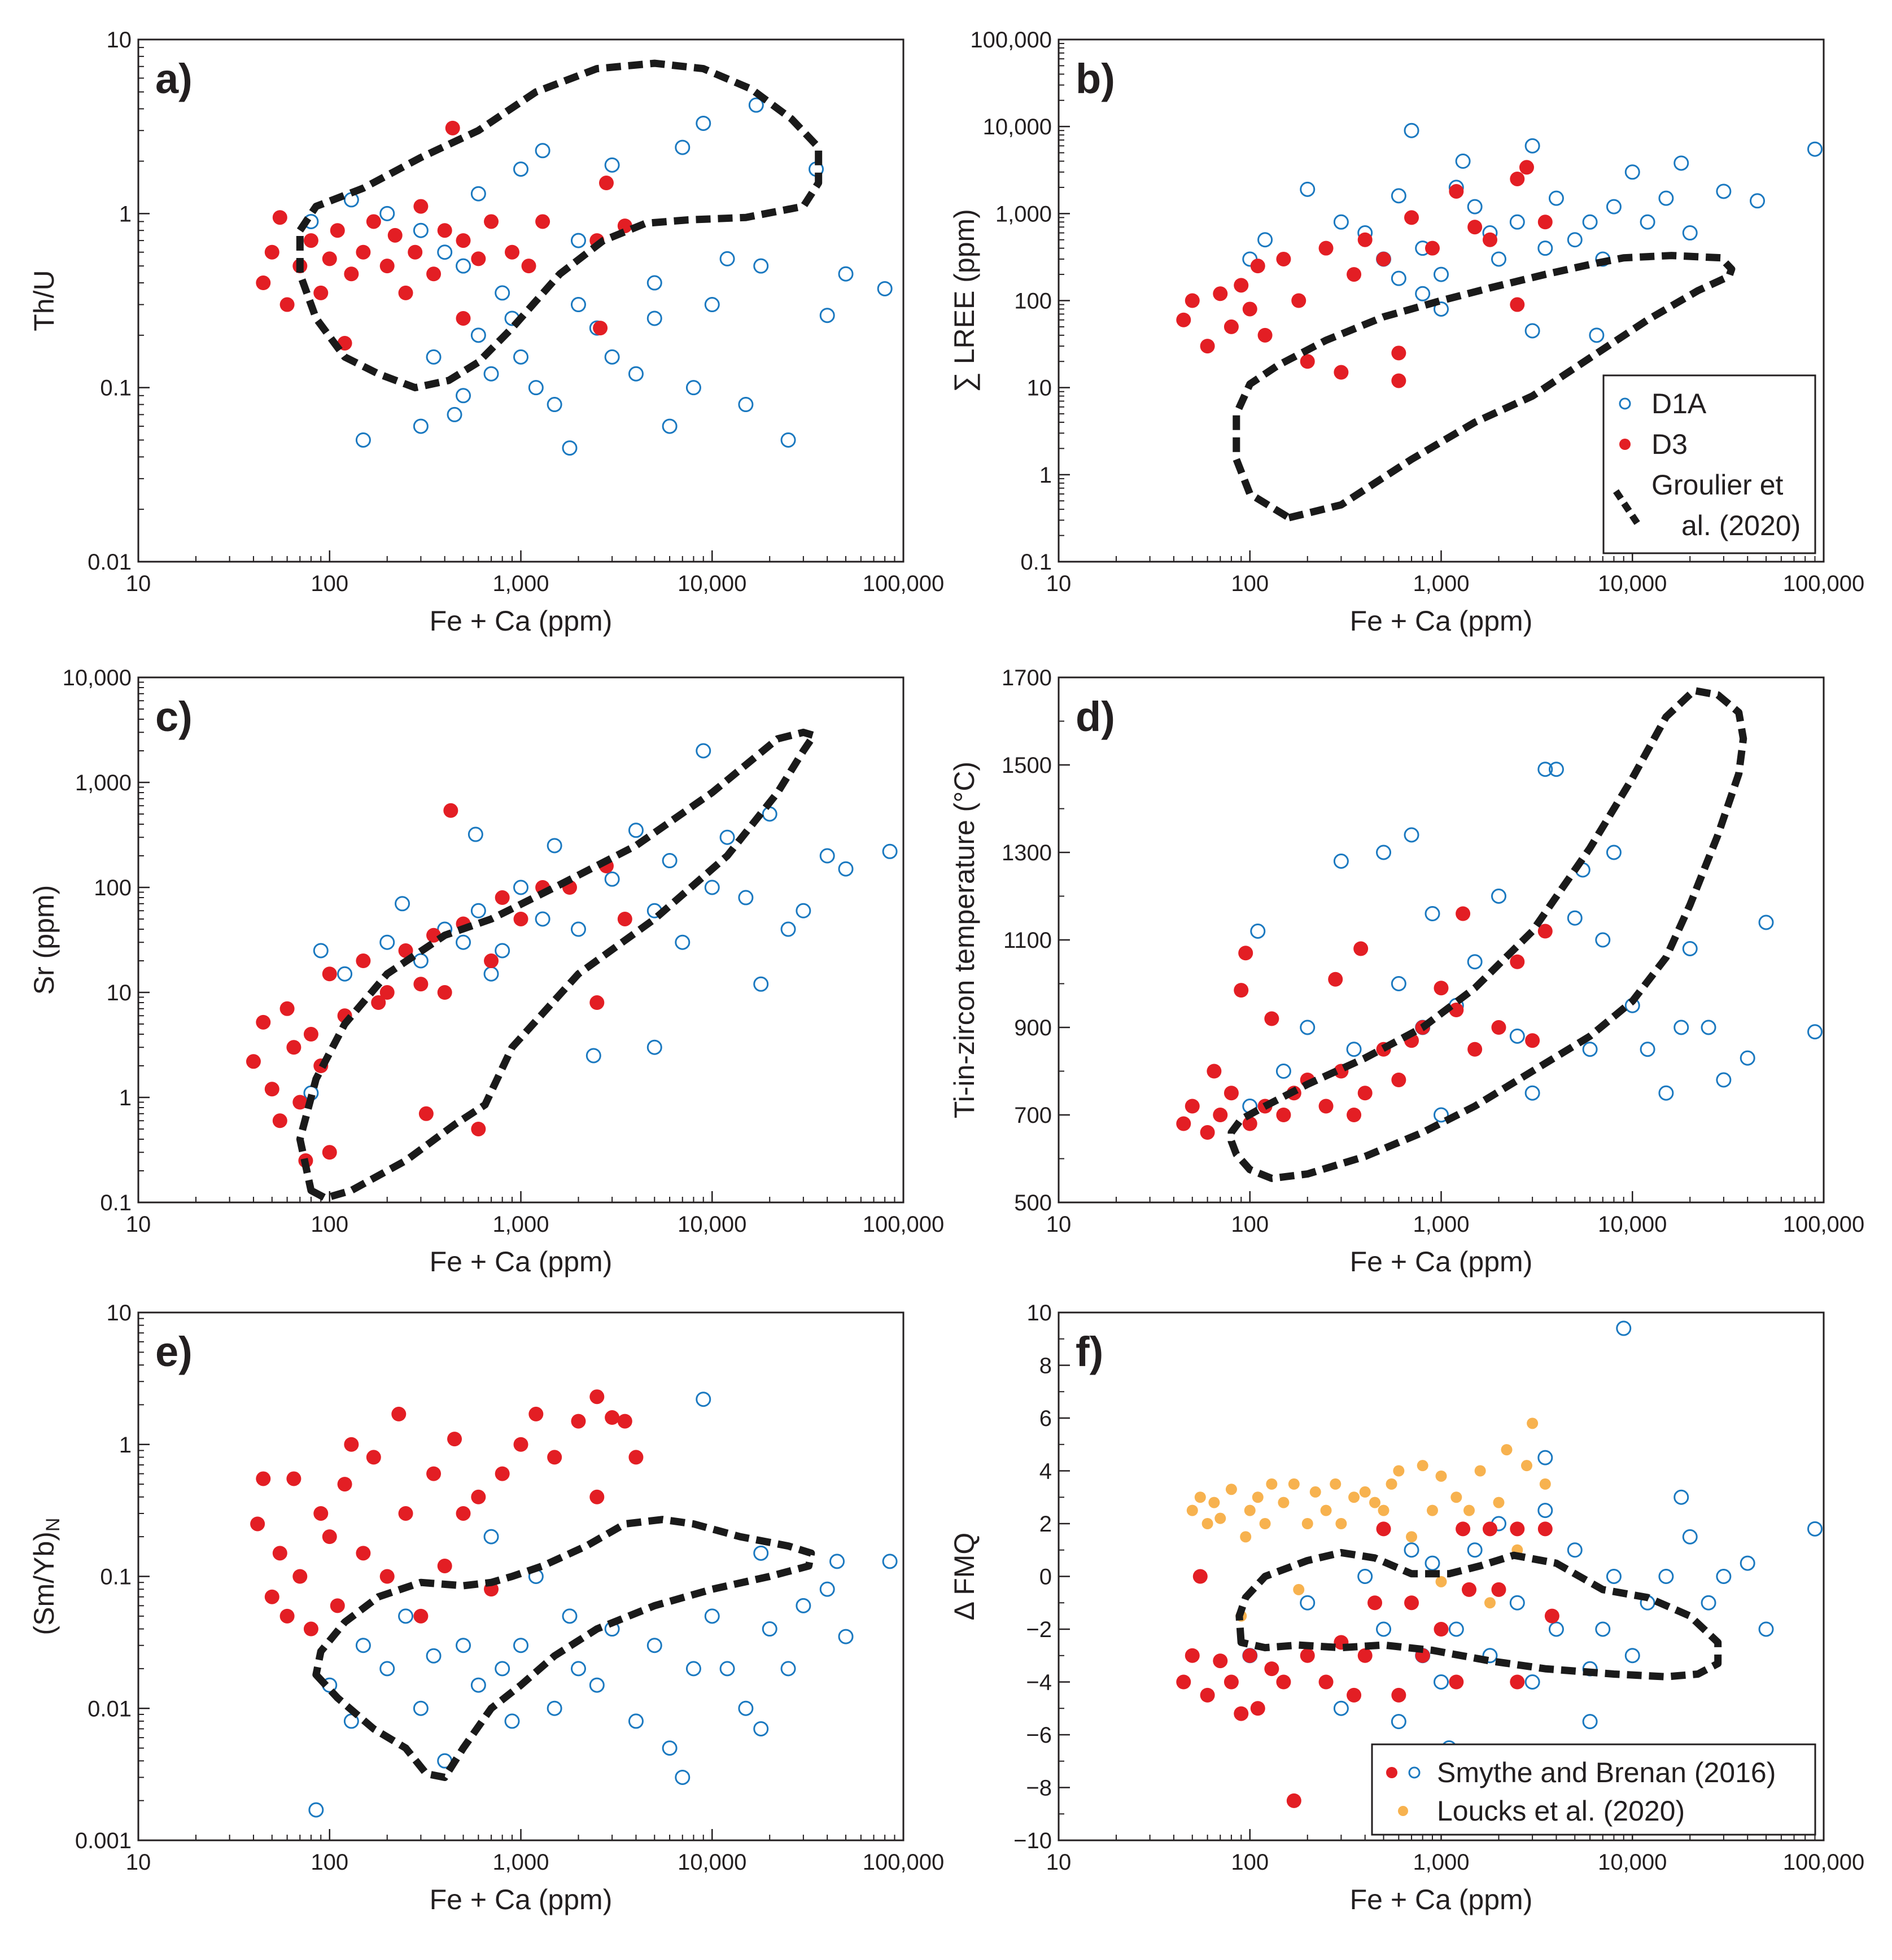 This screenshot has width=1892, height=1960. Describe the element at coordinates (1039, 1629) in the screenshot. I see `y-tick-label: −2` at that location.